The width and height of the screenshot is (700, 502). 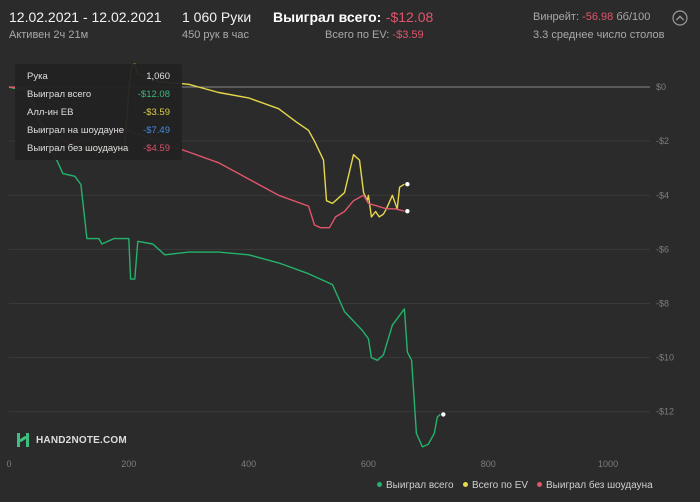 I want to click on tooltip-label: Алл-ин EB, so click(x=50, y=112).